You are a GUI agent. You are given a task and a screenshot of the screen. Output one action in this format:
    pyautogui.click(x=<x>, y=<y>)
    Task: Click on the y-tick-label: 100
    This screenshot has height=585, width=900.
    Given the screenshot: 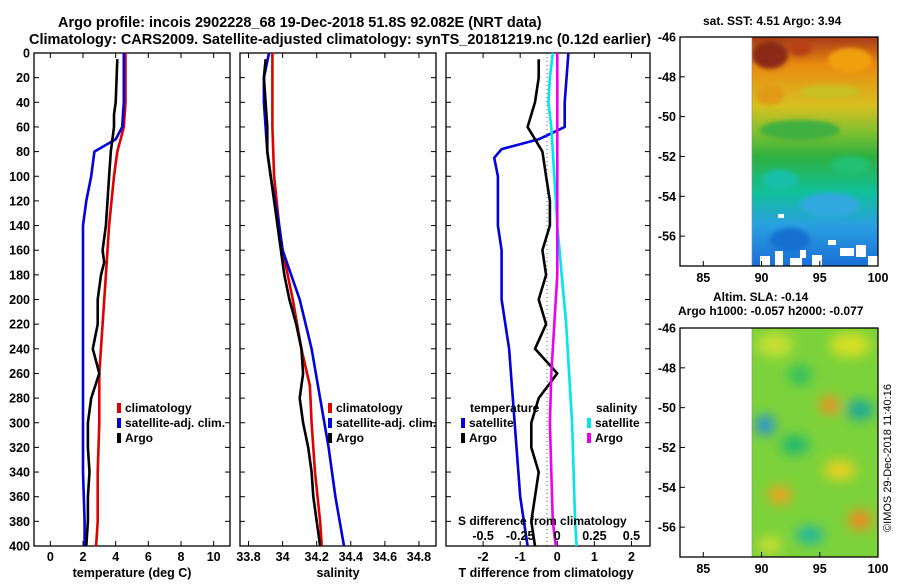 What is the action you would take?
    pyautogui.click(x=19, y=177)
    